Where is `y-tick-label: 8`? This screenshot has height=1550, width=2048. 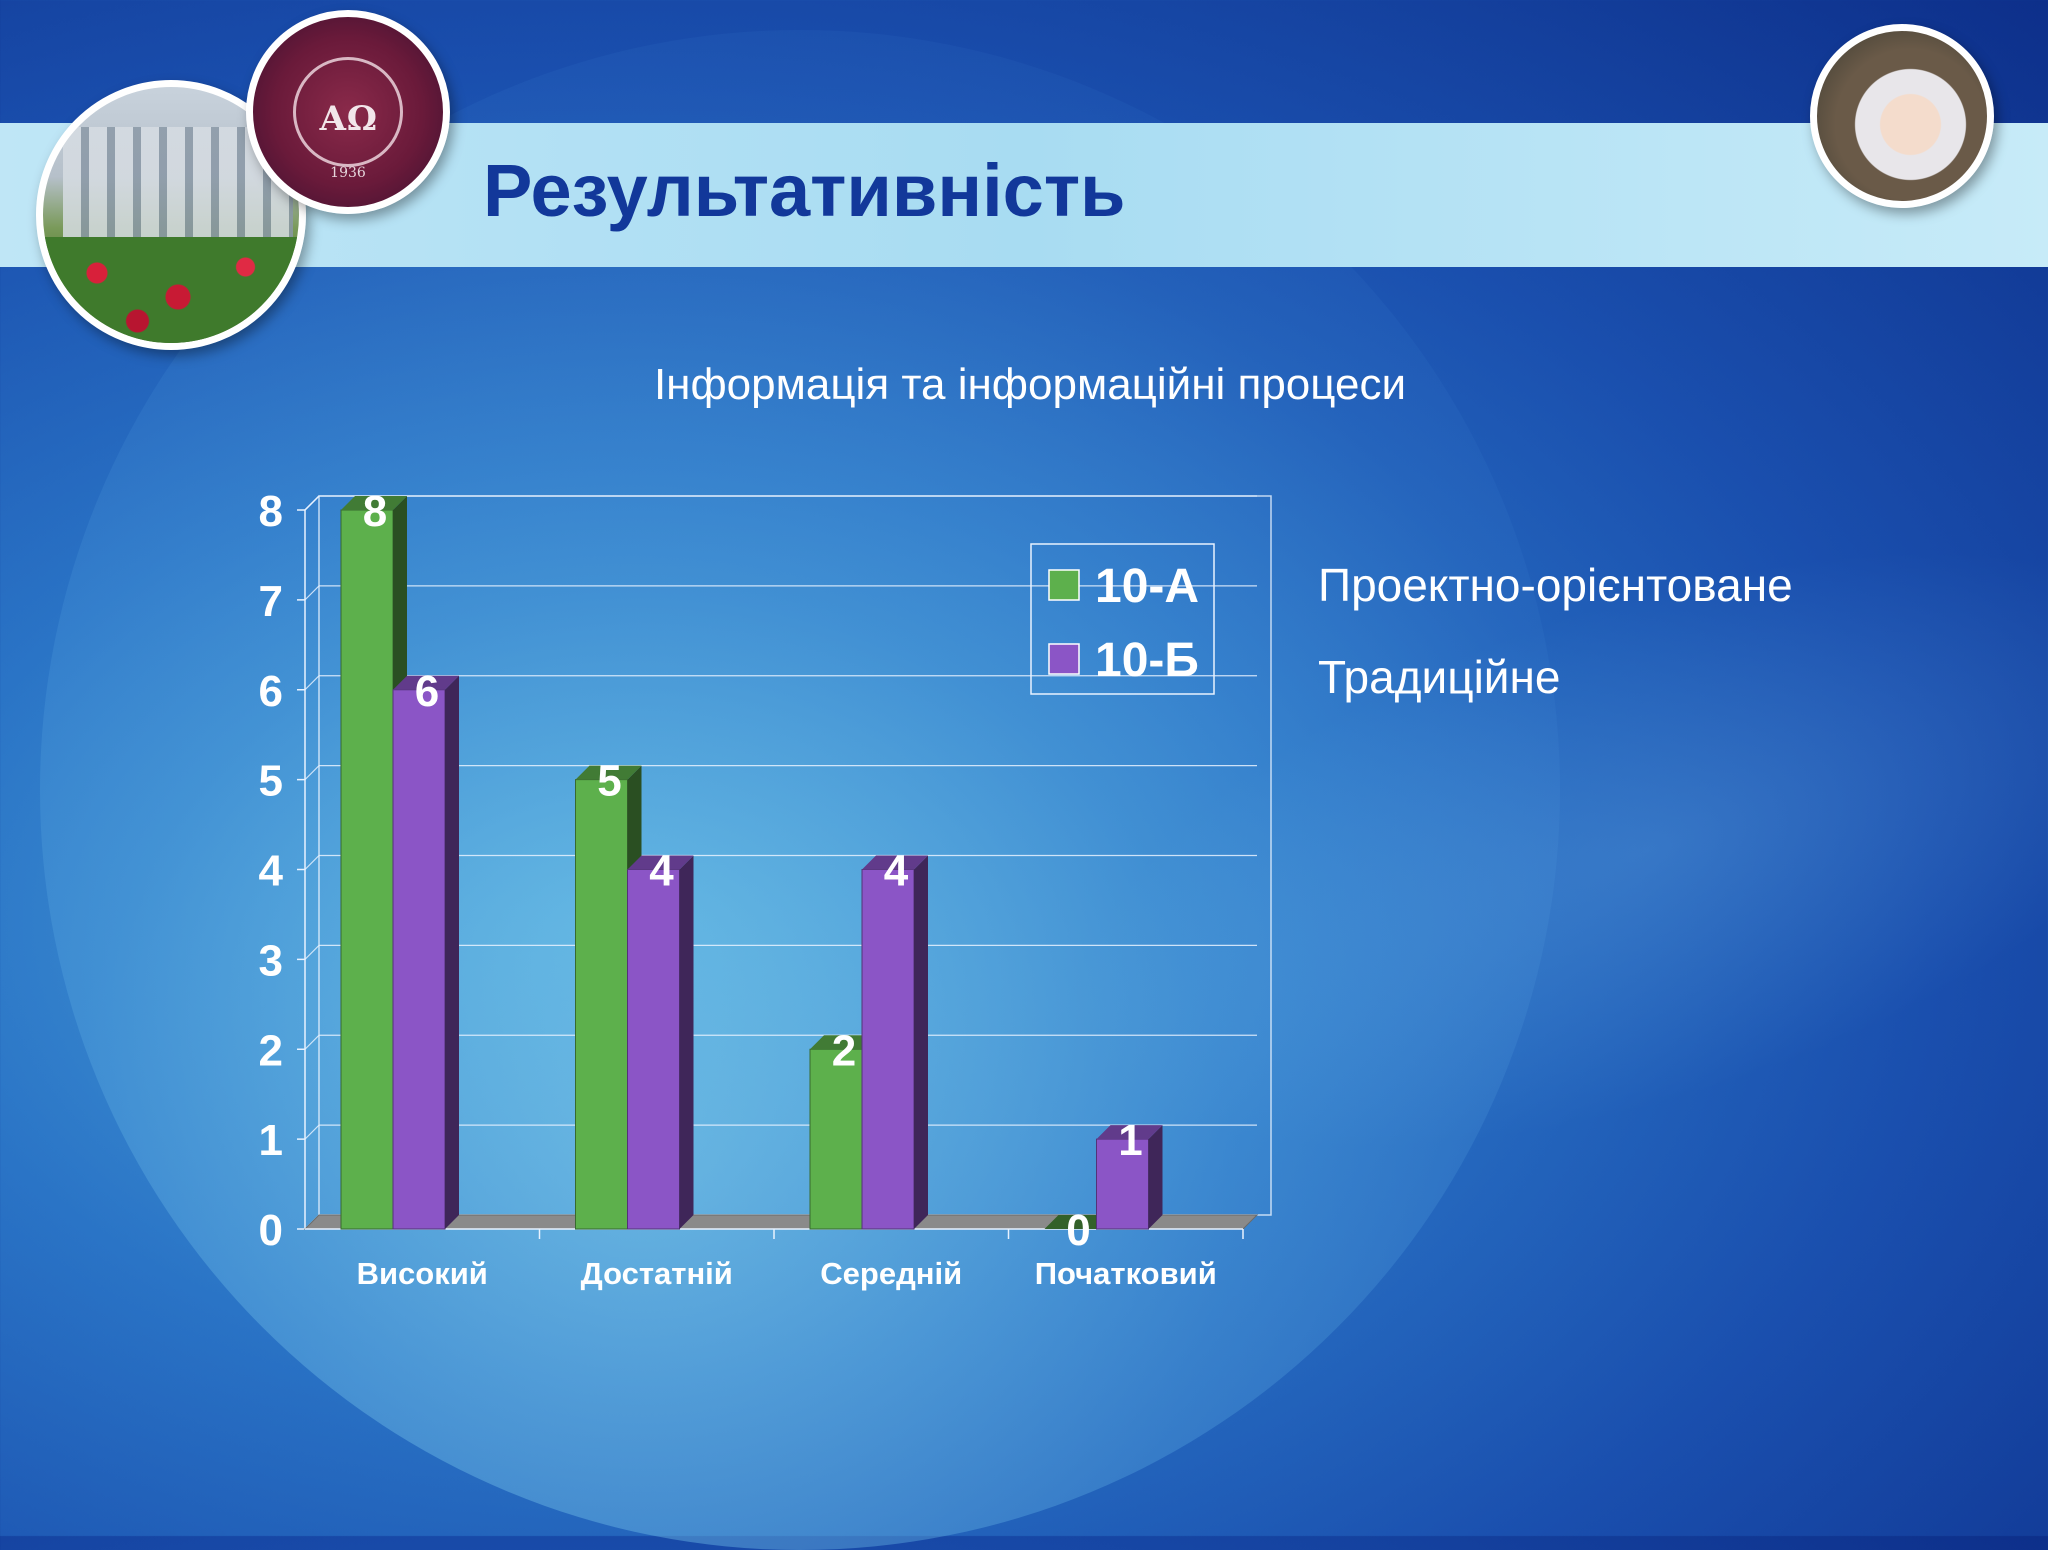 y-tick-label: 8 is located at coordinates (271, 511).